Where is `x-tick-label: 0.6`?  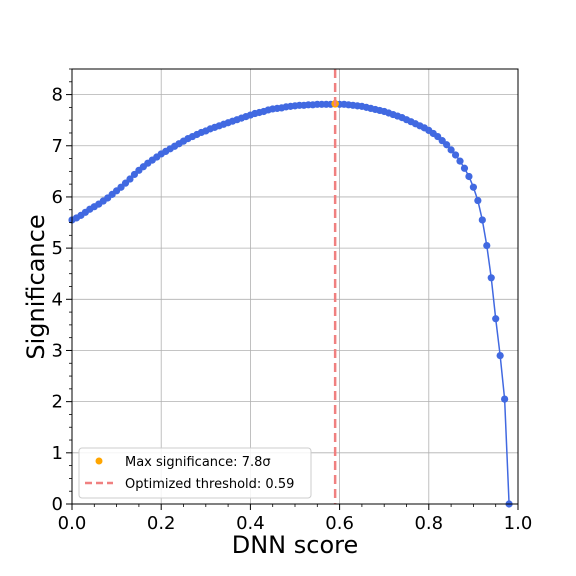 x-tick-label: 0.6 is located at coordinates (339, 523).